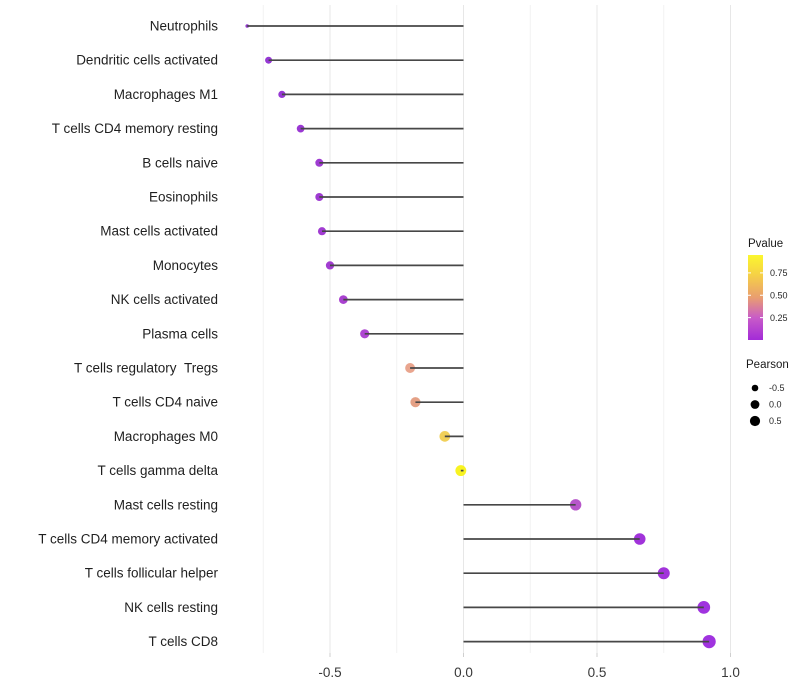 This screenshot has width=800, height=700. Describe the element at coordinates (767, 392) in the screenshot. I see `pearson-legend: Pearson -0.5 0.0 0.5` at that location.